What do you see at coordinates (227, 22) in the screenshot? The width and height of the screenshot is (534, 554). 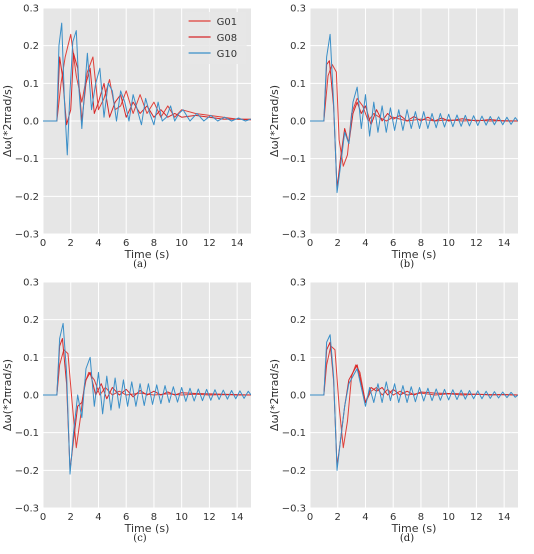 I see `legend-label-g01: G01` at bounding box center [227, 22].